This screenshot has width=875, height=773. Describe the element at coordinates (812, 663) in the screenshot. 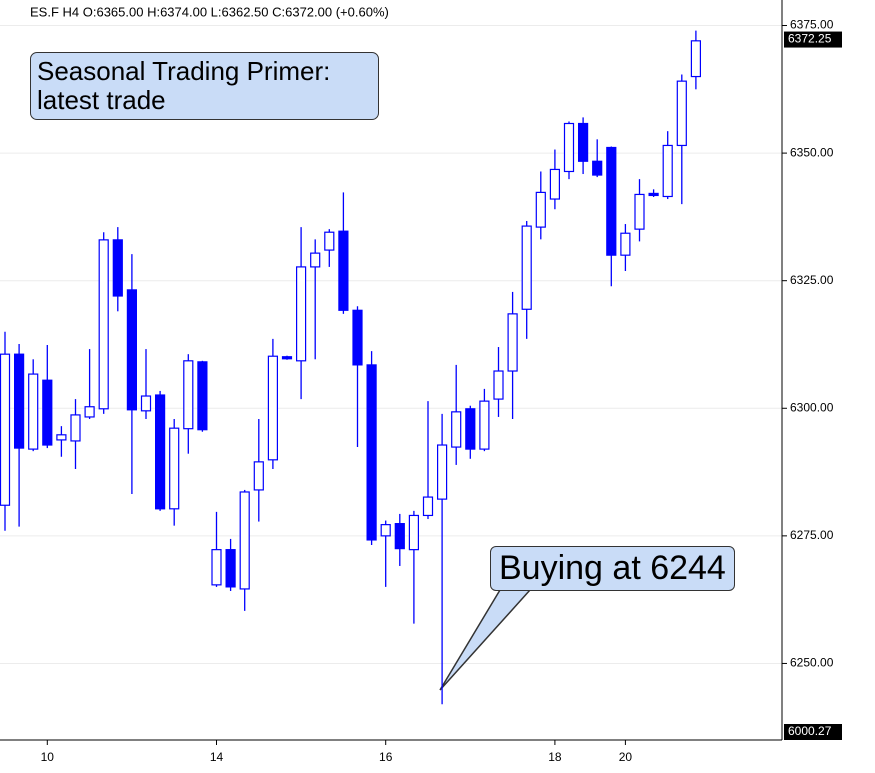

I see `y-tick-label: 6250.00` at that location.